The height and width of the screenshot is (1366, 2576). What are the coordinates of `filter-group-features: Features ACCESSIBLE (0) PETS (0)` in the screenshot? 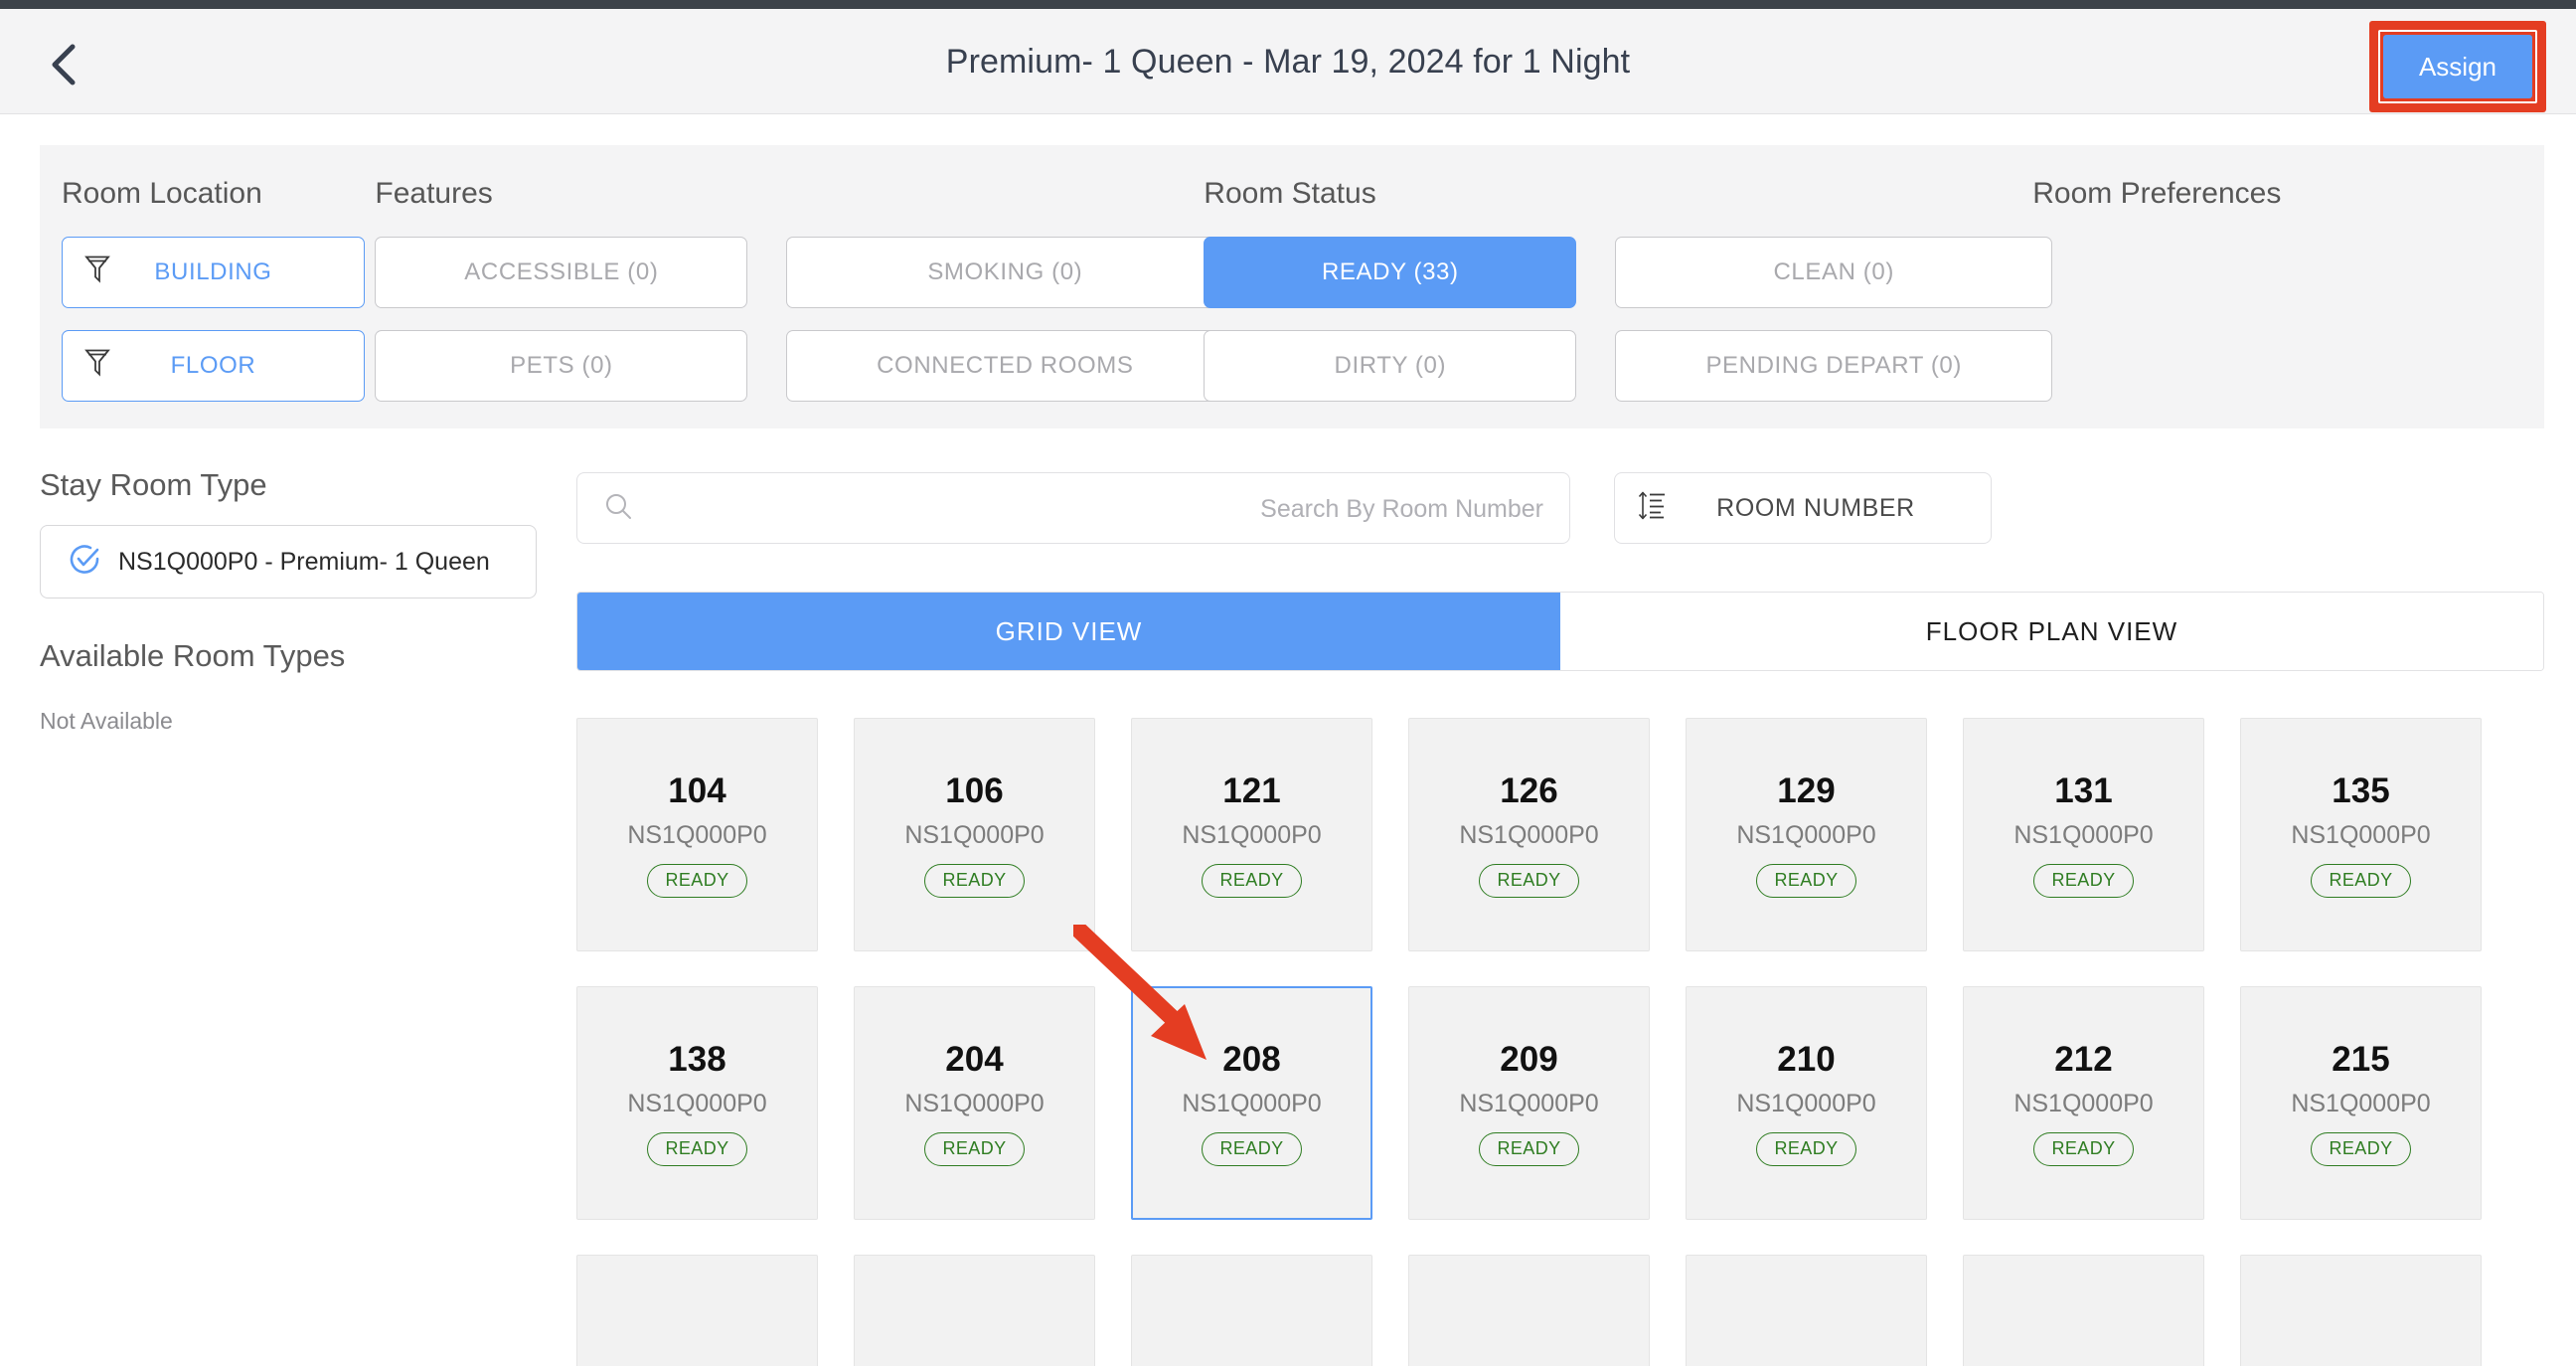 It's located at (580, 300).